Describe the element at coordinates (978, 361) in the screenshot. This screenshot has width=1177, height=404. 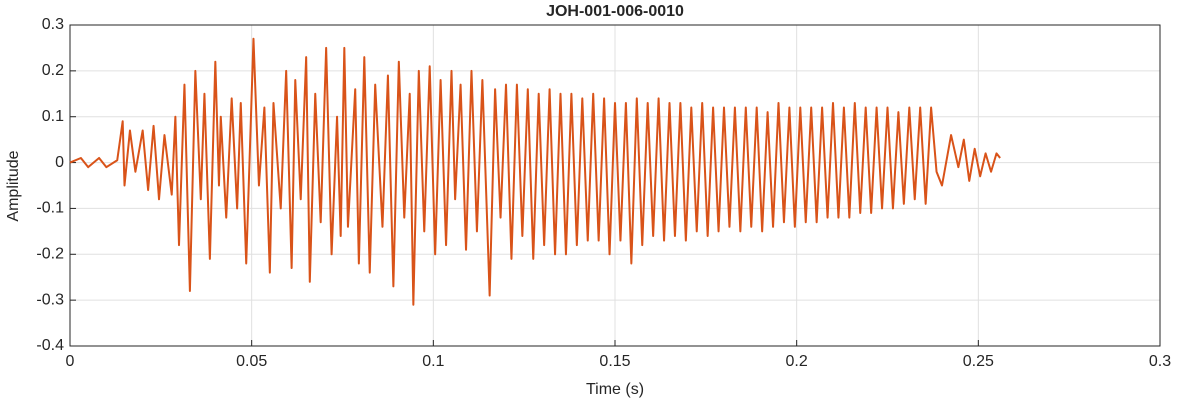
I see `x-tick-label: 0.25` at that location.